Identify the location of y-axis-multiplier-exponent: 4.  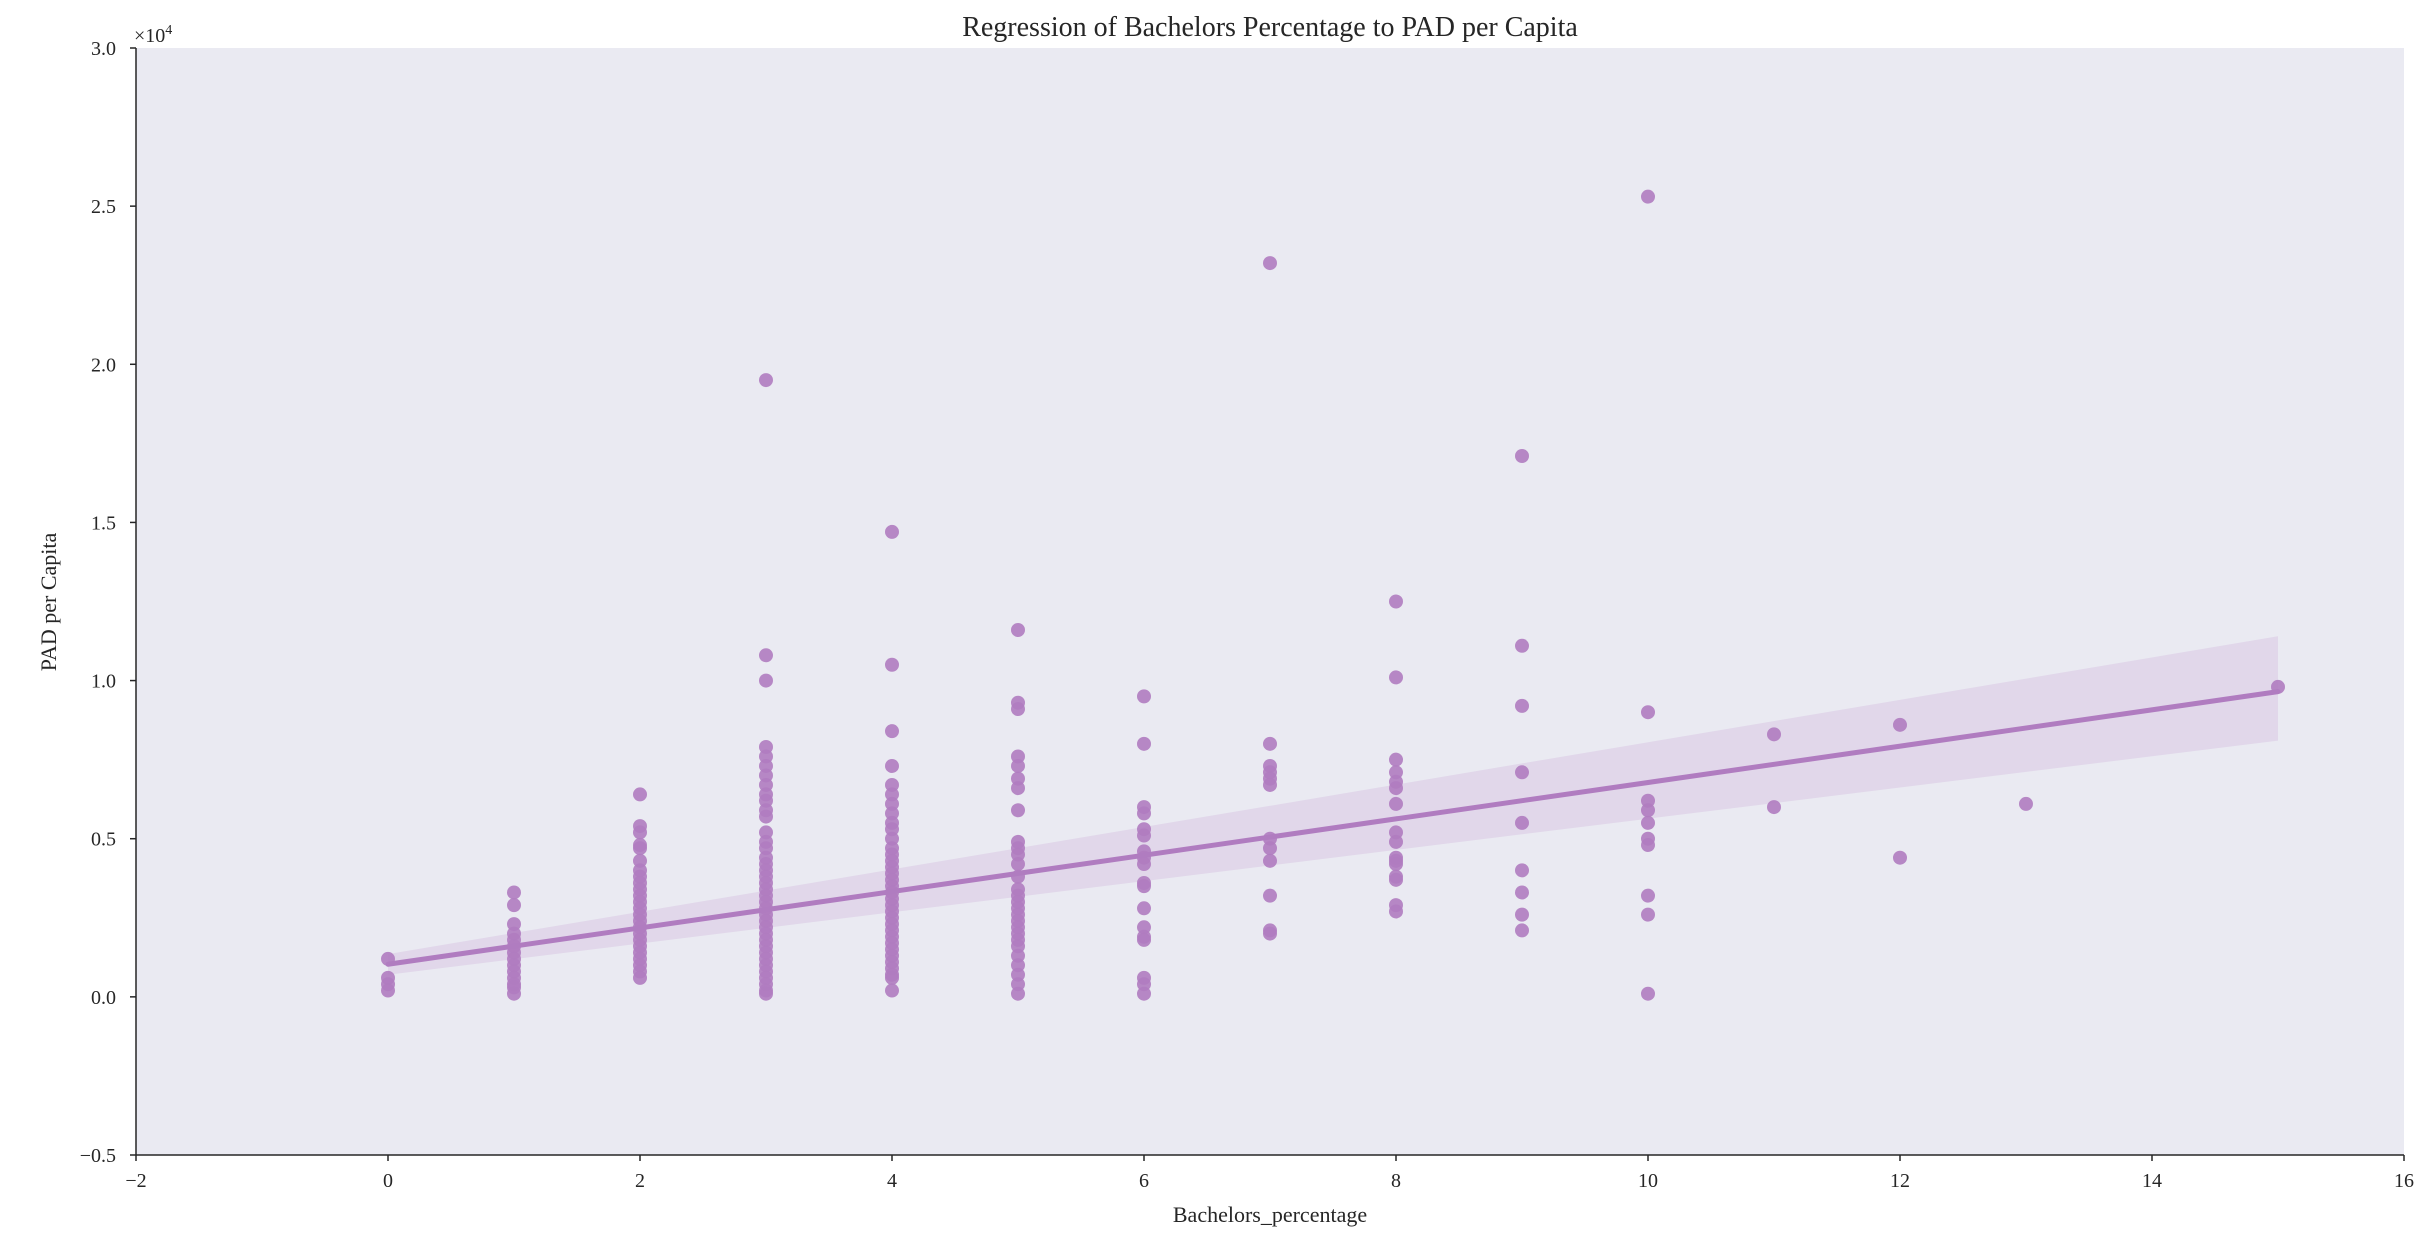
(168, 30).